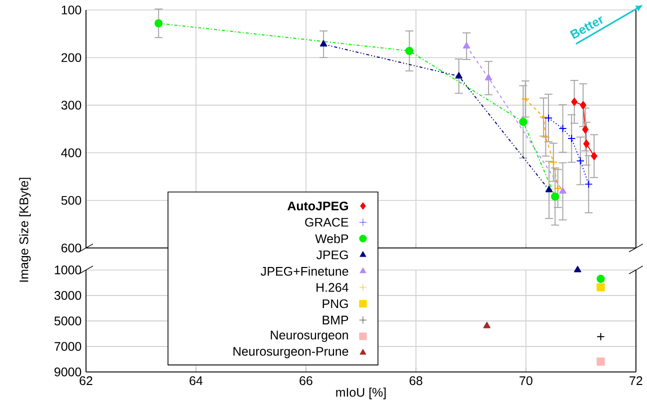 Image resolution: width=647 pixels, height=419 pixels. What do you see at coordinates (68, 295) in the screenshot?
I see `y-tick-label: 3000` at bounding box center [68, 295].